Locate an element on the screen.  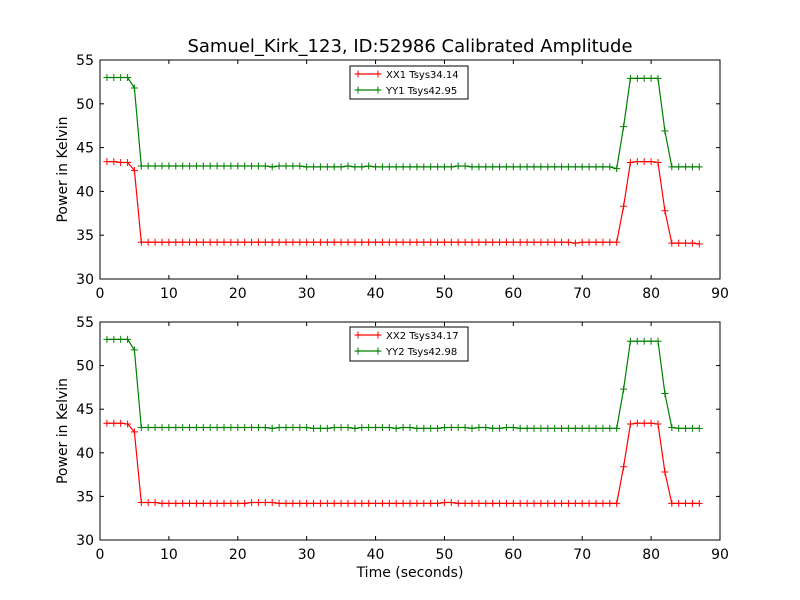
y-tick-label: 45 is located at coordinates (85, 149).